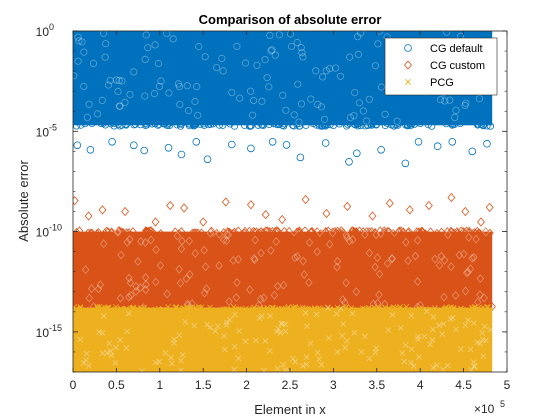 This screenshot has height=420, width=560. Describe the element at coordinates (463, 385) in the screenshot. I see `x-tick-label: 4.5` at that location.